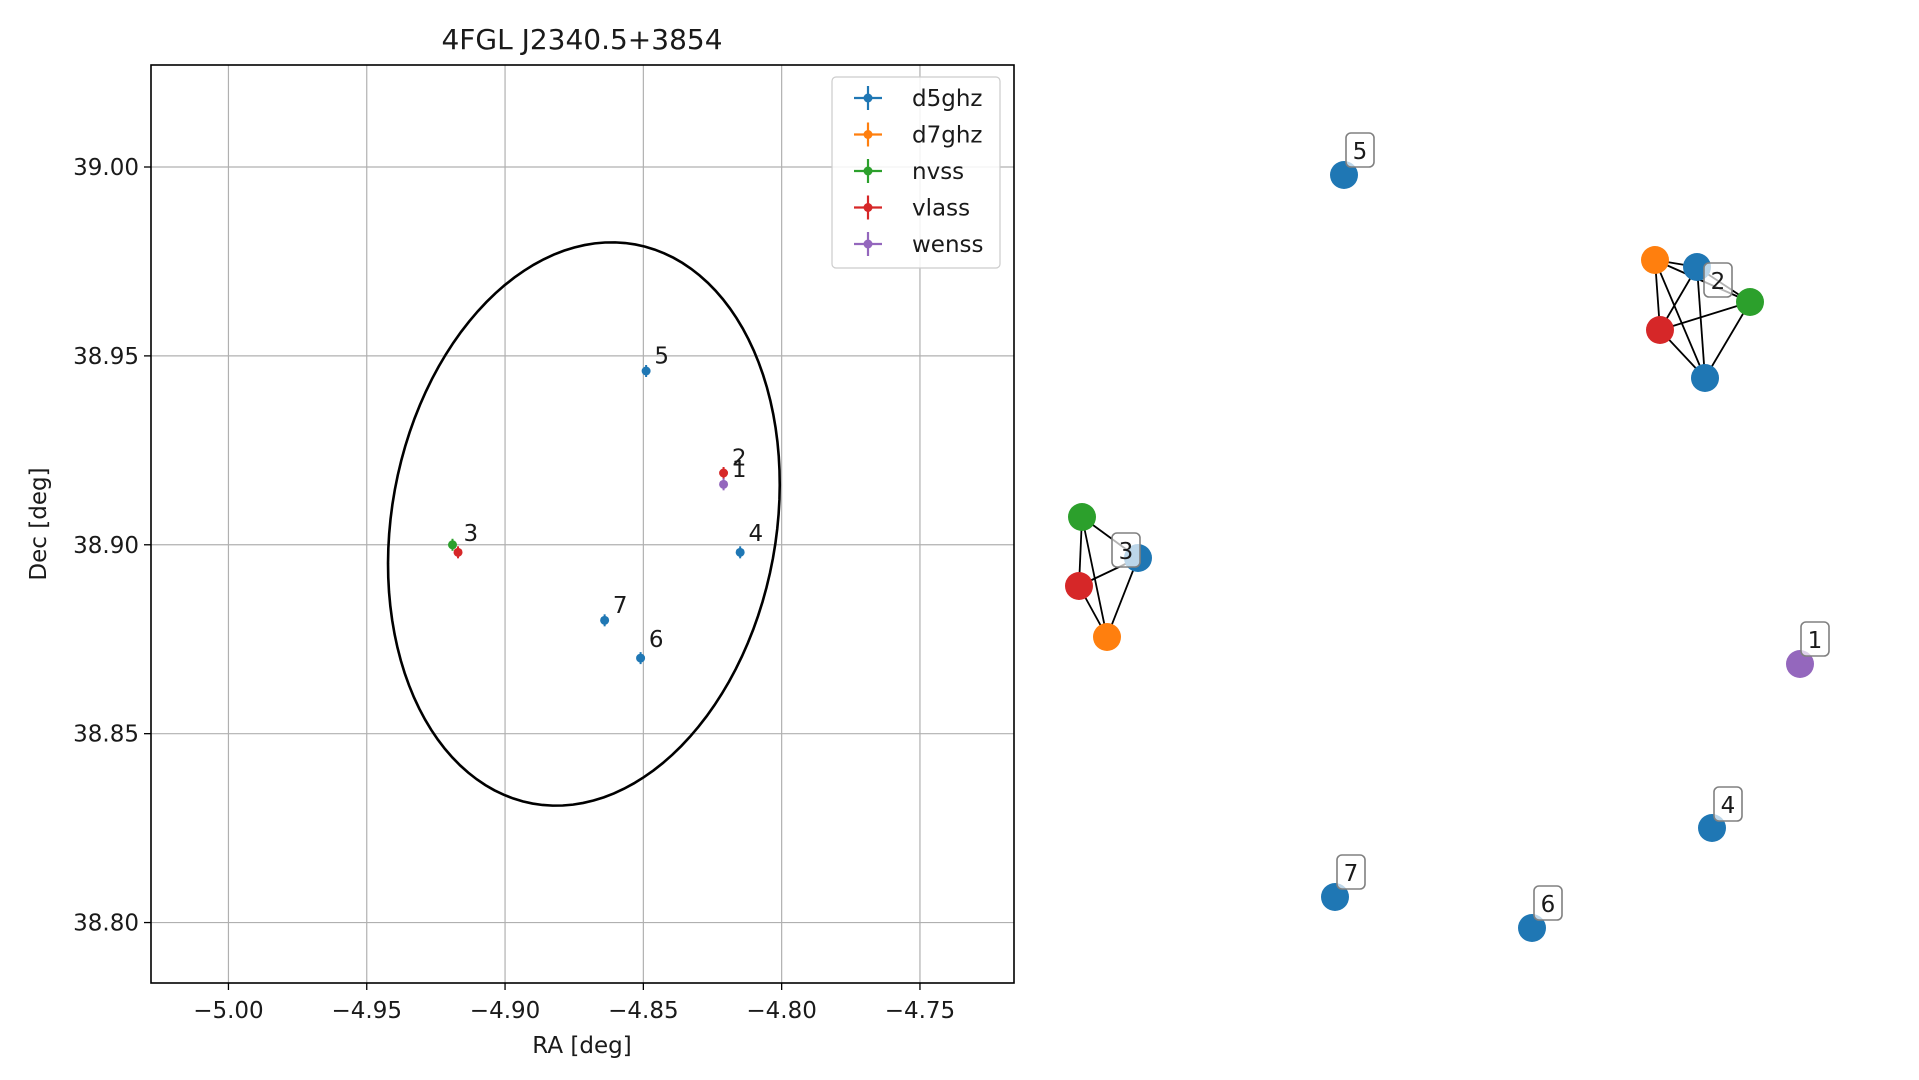  I want to click on x-tick-label: −4.75, so click(920, 1011).